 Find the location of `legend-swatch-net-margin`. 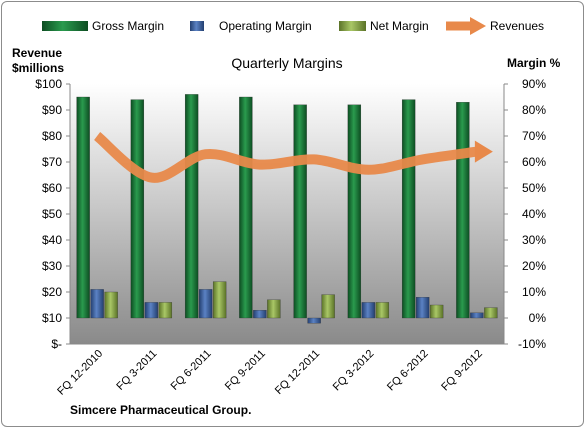

legend-swatch-net-margin is located at coordinates (352, 26).